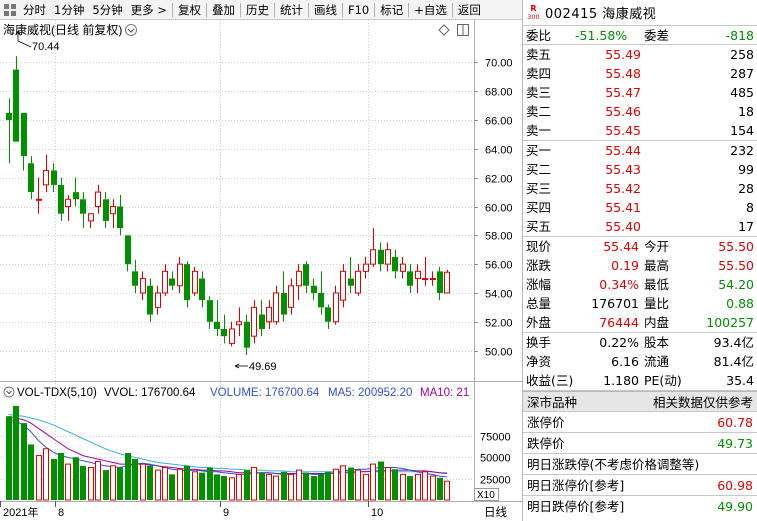 The height and width of the screenshot is (521, 757). What do you see at coordinates (495, 459) in the screenshot?
I see `vol-tick-label: 50000` at bounding box center [495, 459].